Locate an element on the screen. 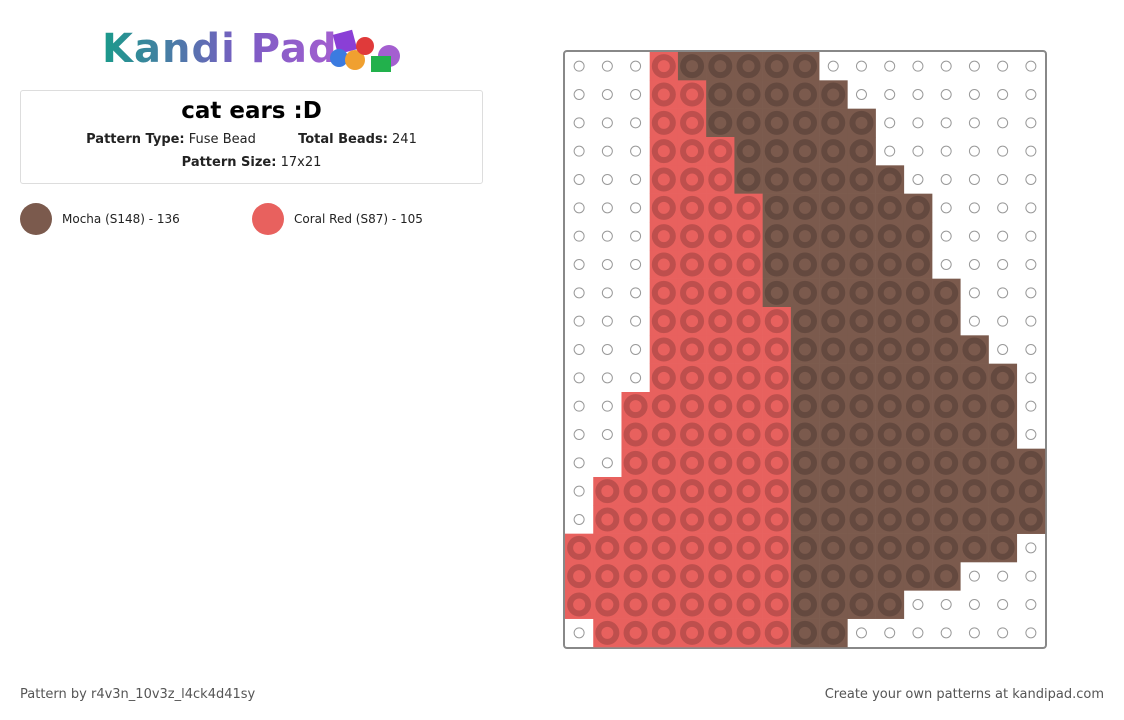  logo: Kandi Pad is located at coordinates (220, 49).